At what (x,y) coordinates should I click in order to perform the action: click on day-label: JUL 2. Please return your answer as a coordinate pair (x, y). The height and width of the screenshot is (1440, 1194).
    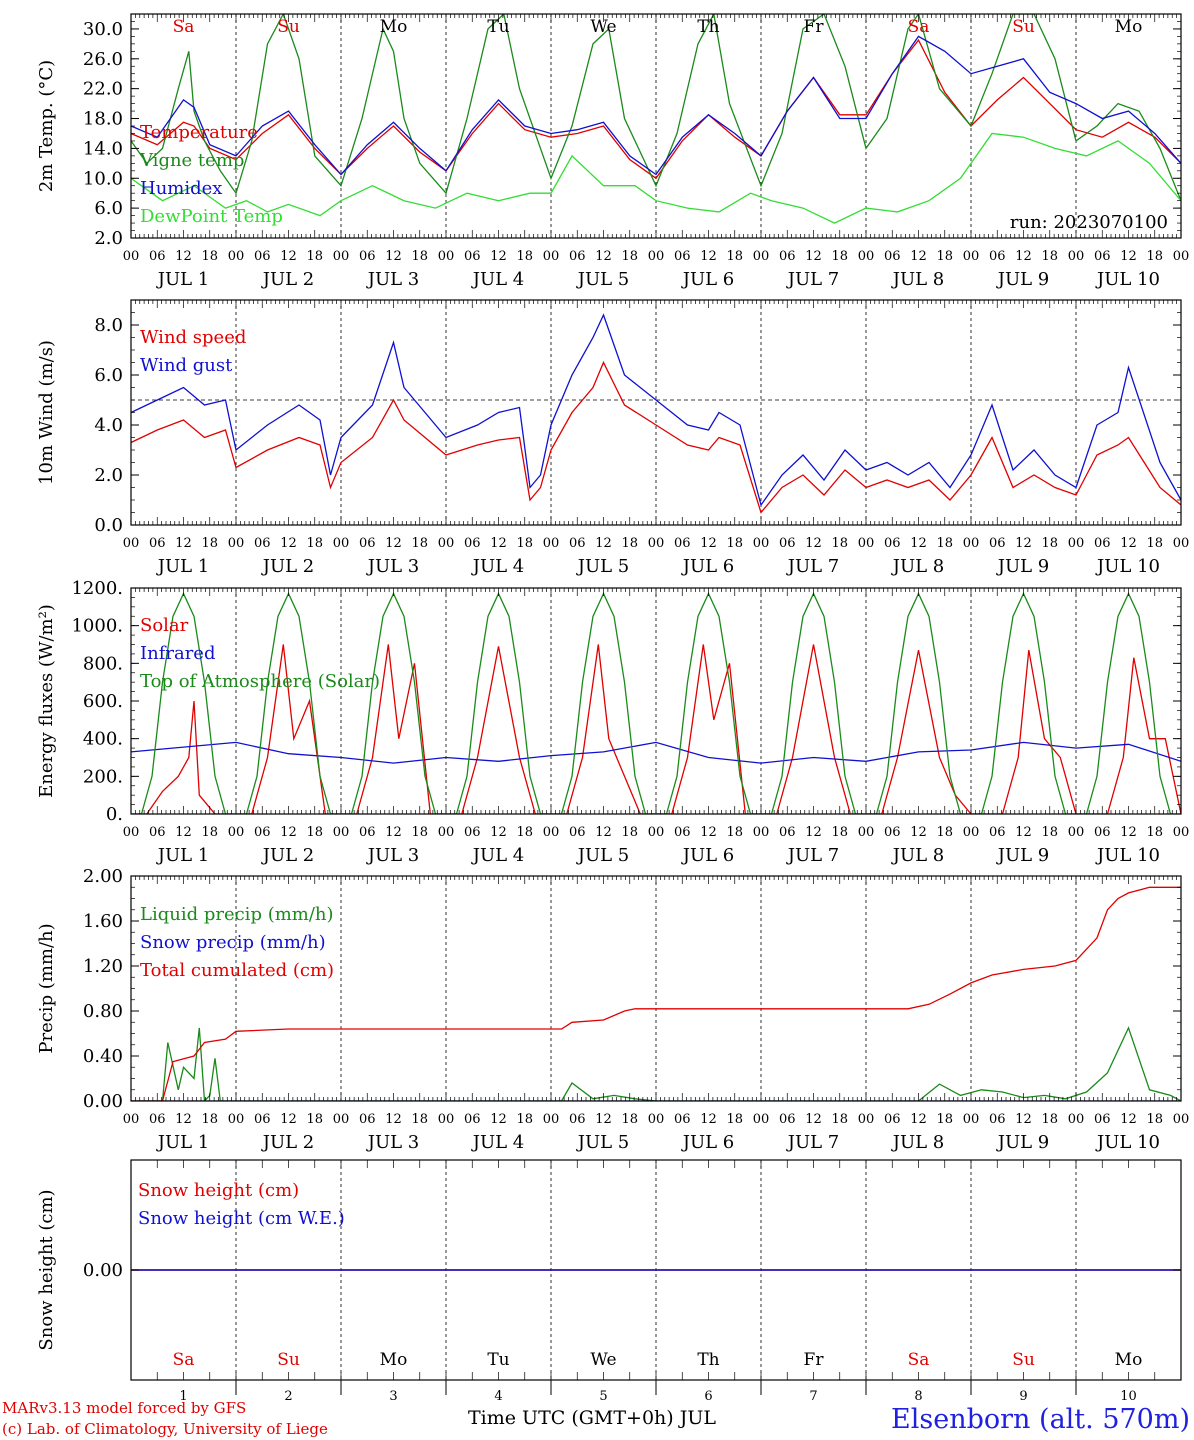
    Looking at the image, I should click on (288, 566).